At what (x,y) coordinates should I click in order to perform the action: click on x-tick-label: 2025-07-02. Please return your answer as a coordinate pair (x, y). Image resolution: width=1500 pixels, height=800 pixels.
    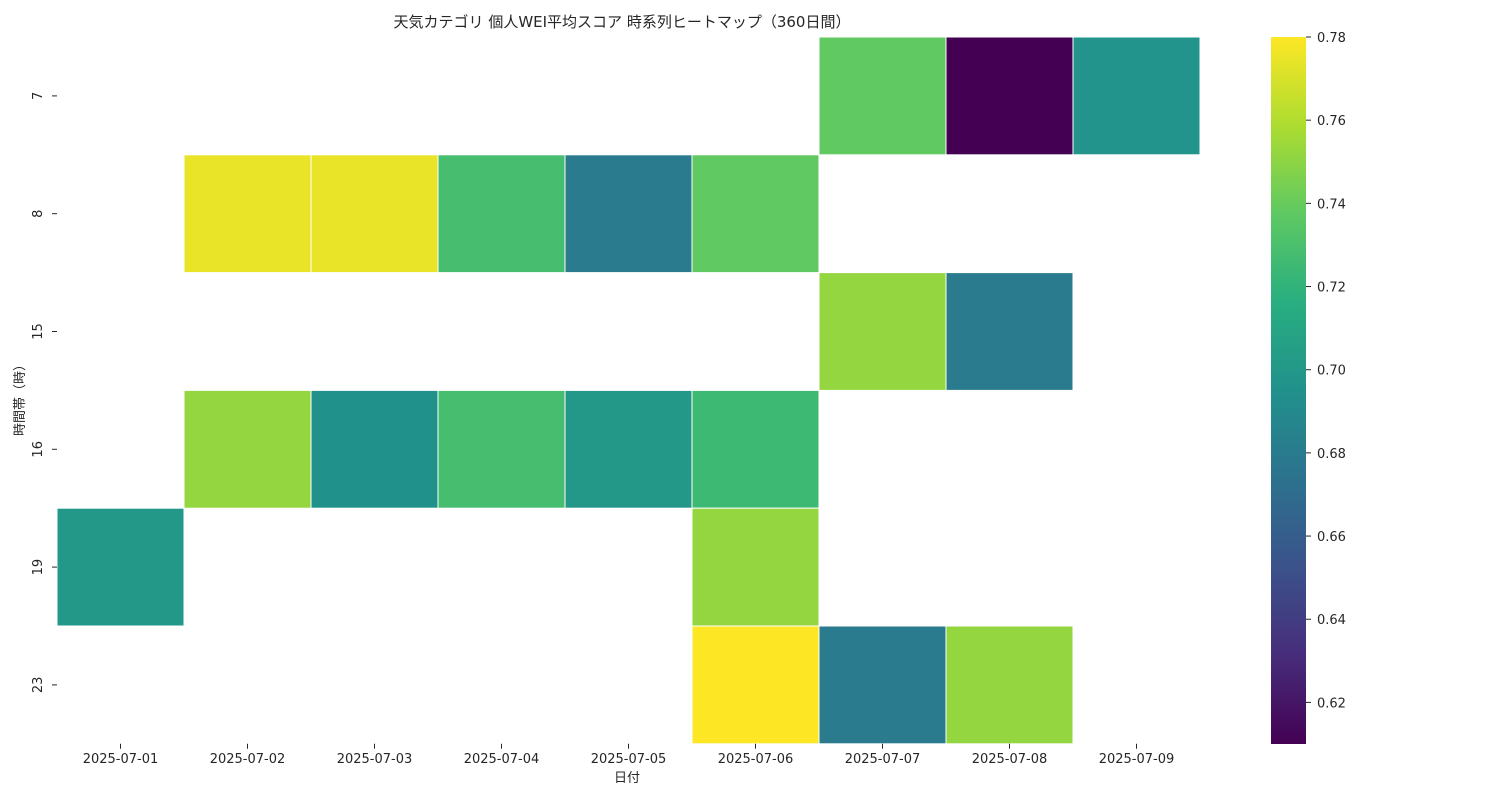
    Looking at the image, I should click on (248, 759).